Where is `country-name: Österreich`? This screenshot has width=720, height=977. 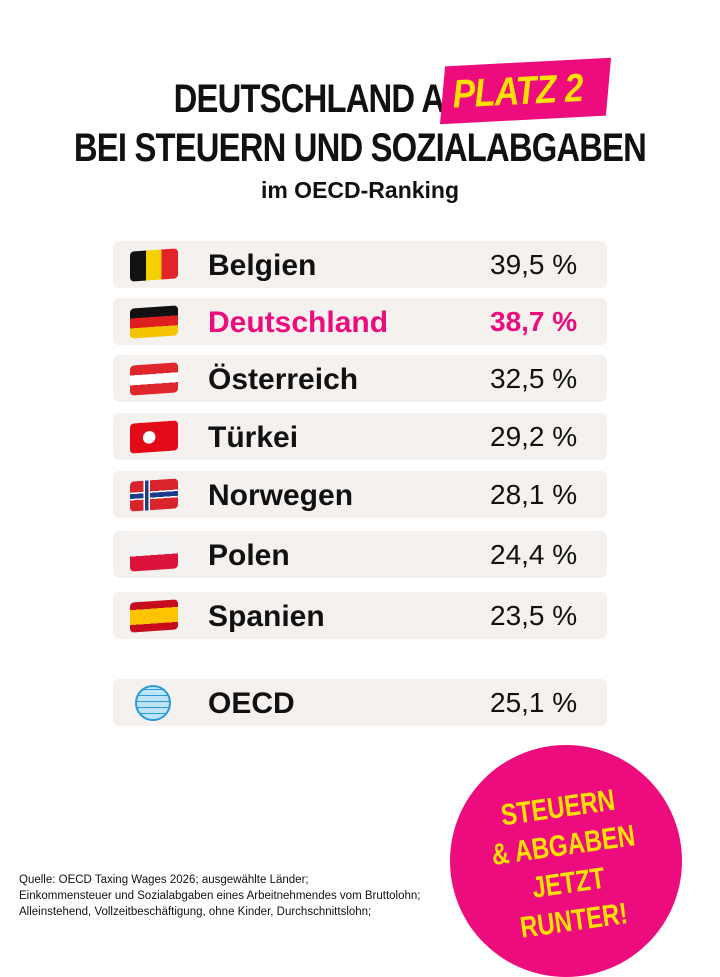 country-name: Österreich is located at coordinates (283, 379).